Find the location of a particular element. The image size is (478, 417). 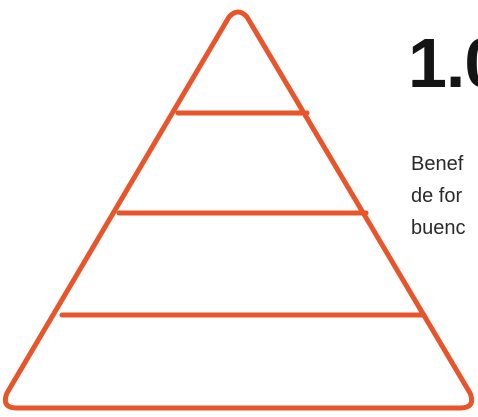

body-line-3: buenc is located at coordinates (438, 228).